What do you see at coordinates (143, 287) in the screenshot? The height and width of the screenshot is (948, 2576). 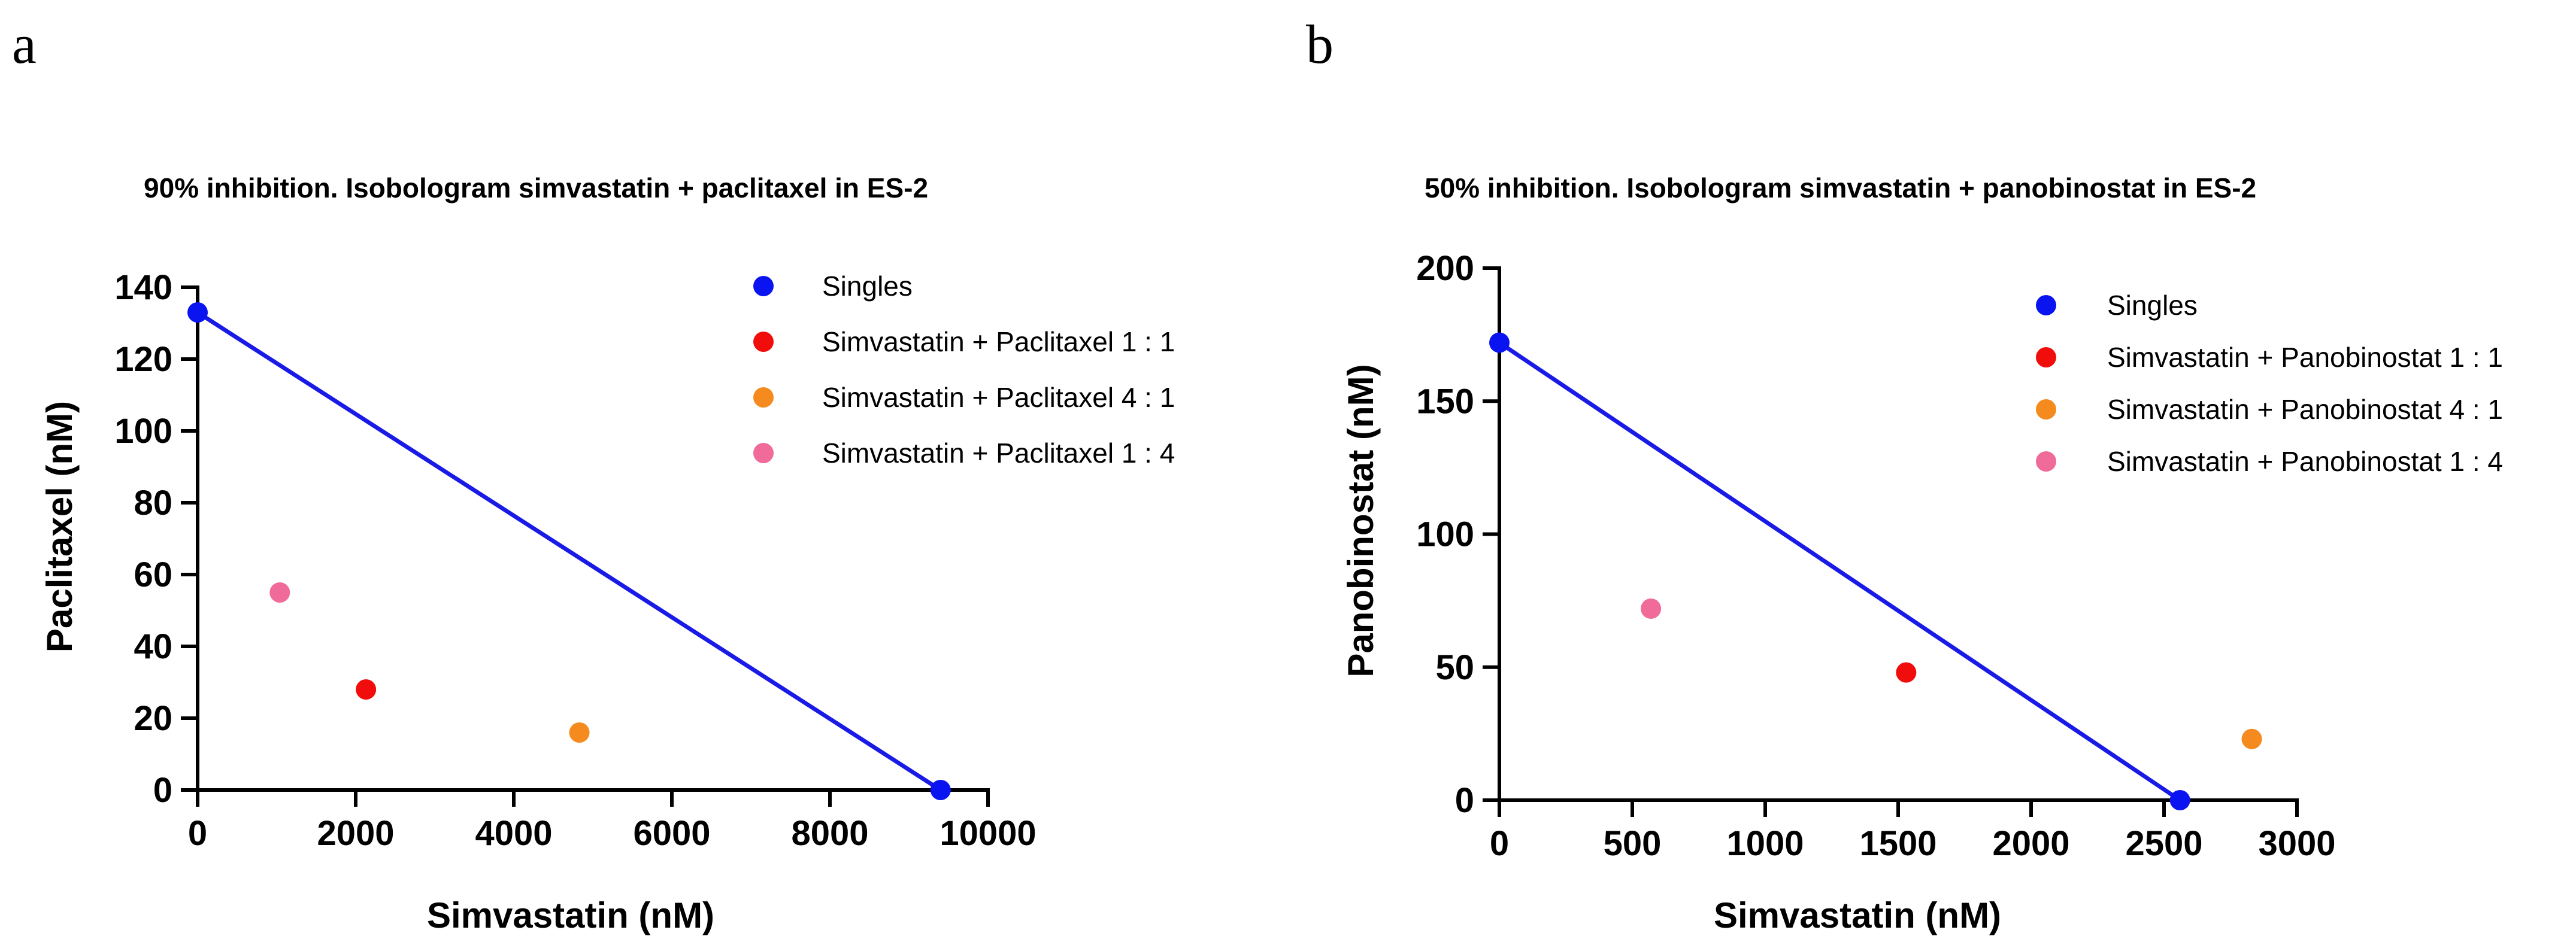 I see `y-tick-label: 140` at bounding box center [143, 287].